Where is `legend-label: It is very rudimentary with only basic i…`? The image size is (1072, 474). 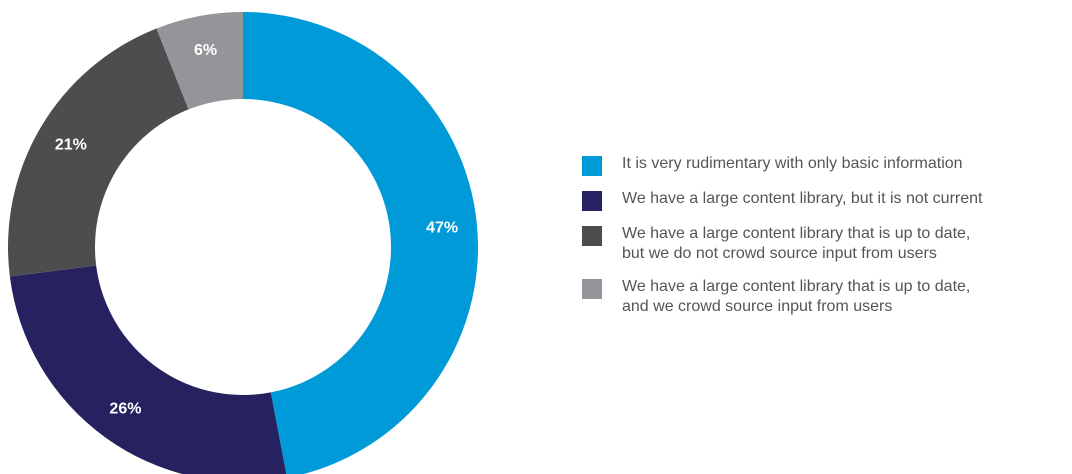 legend-label: It is very rudimentary with only basic i… is located at coordinates (792, 163).